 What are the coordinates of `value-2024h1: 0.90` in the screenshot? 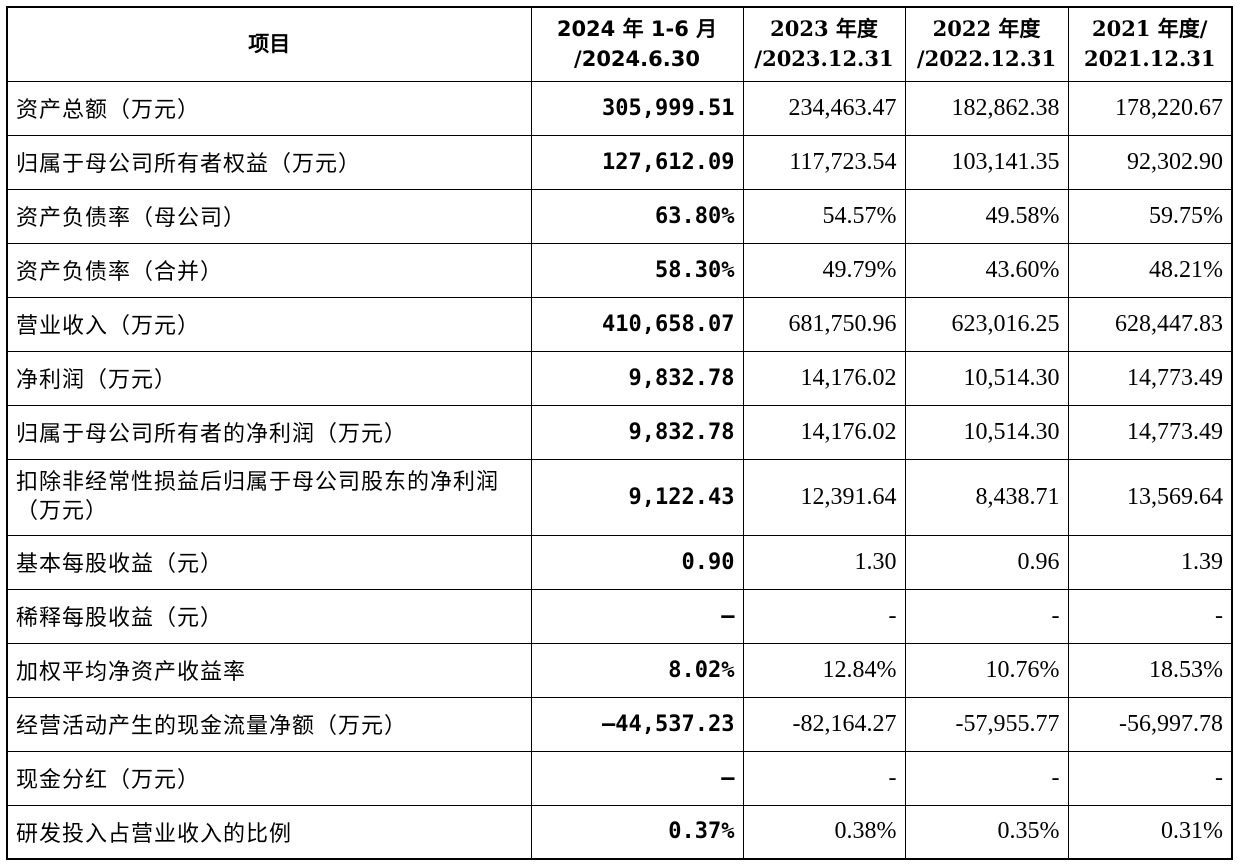 It's located at (637, 562).